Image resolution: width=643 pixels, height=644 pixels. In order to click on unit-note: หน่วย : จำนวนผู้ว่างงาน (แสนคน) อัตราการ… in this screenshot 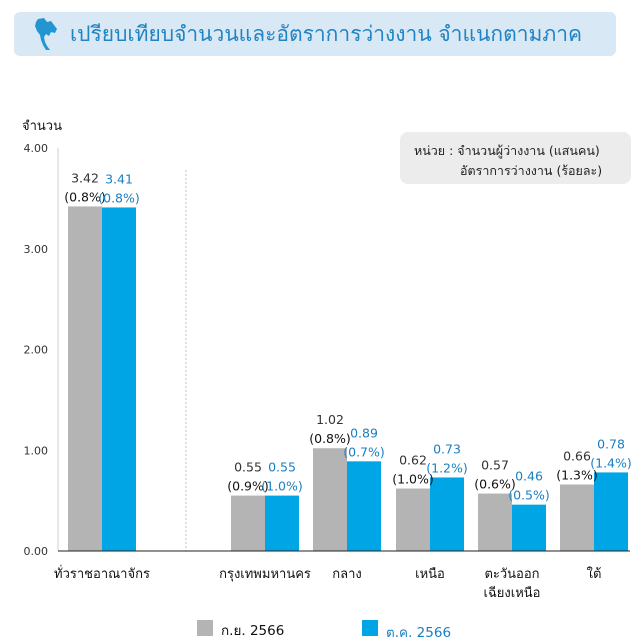, I will do `click(515, 158)`.